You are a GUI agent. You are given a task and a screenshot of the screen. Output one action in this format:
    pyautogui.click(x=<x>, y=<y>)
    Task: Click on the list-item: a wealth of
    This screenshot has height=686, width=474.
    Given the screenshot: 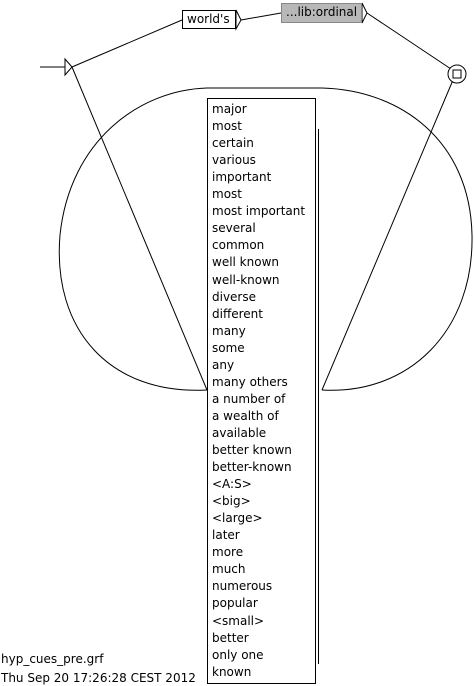 What is the action you would take?
    pyautogui.click(x=245, y=415)
    